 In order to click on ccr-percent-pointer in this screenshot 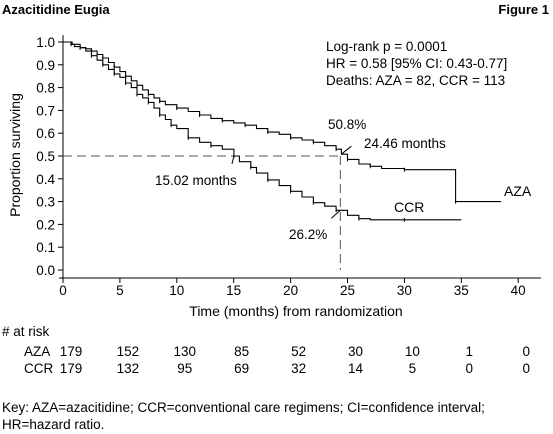, I will do `click(336, 214)`.